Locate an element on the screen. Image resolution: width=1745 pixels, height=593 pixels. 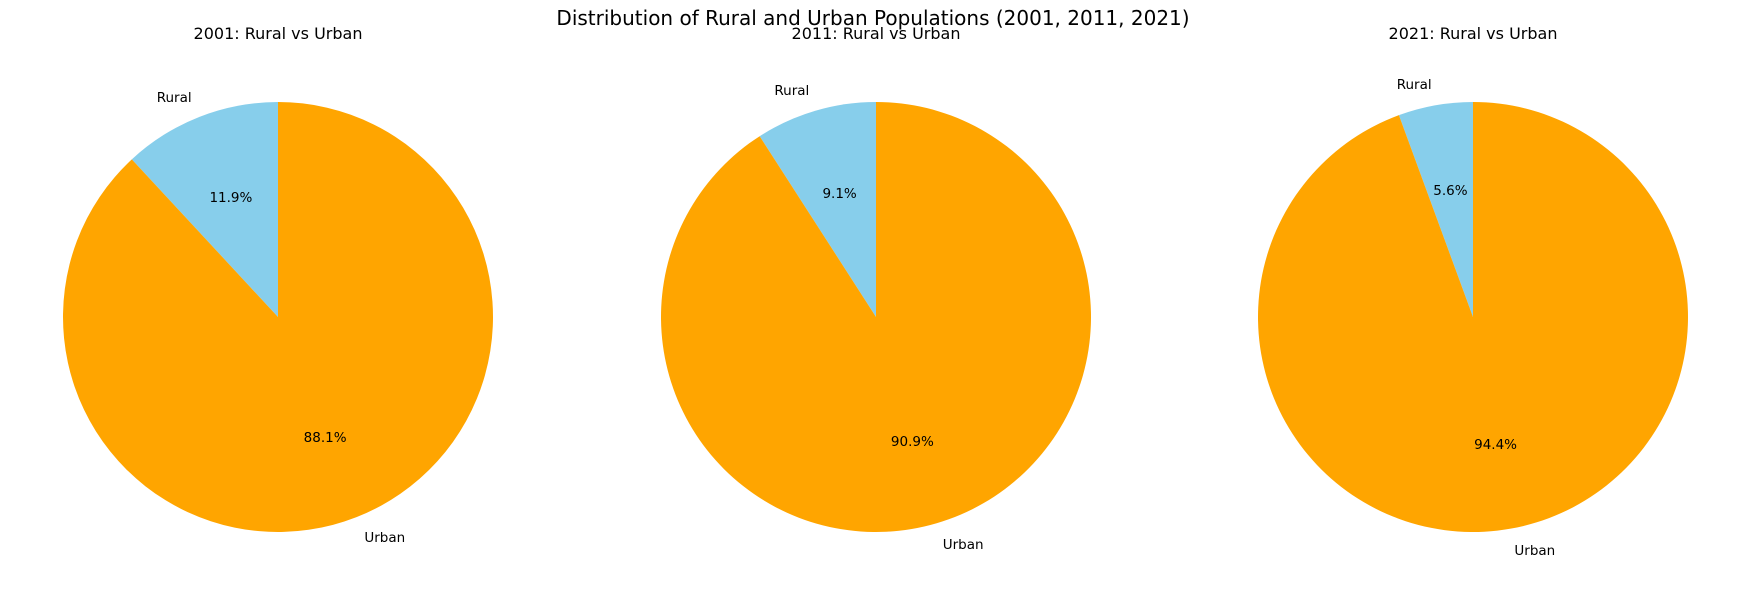
slice-percent-label: 9.1% is located at coordinates (839, 194).